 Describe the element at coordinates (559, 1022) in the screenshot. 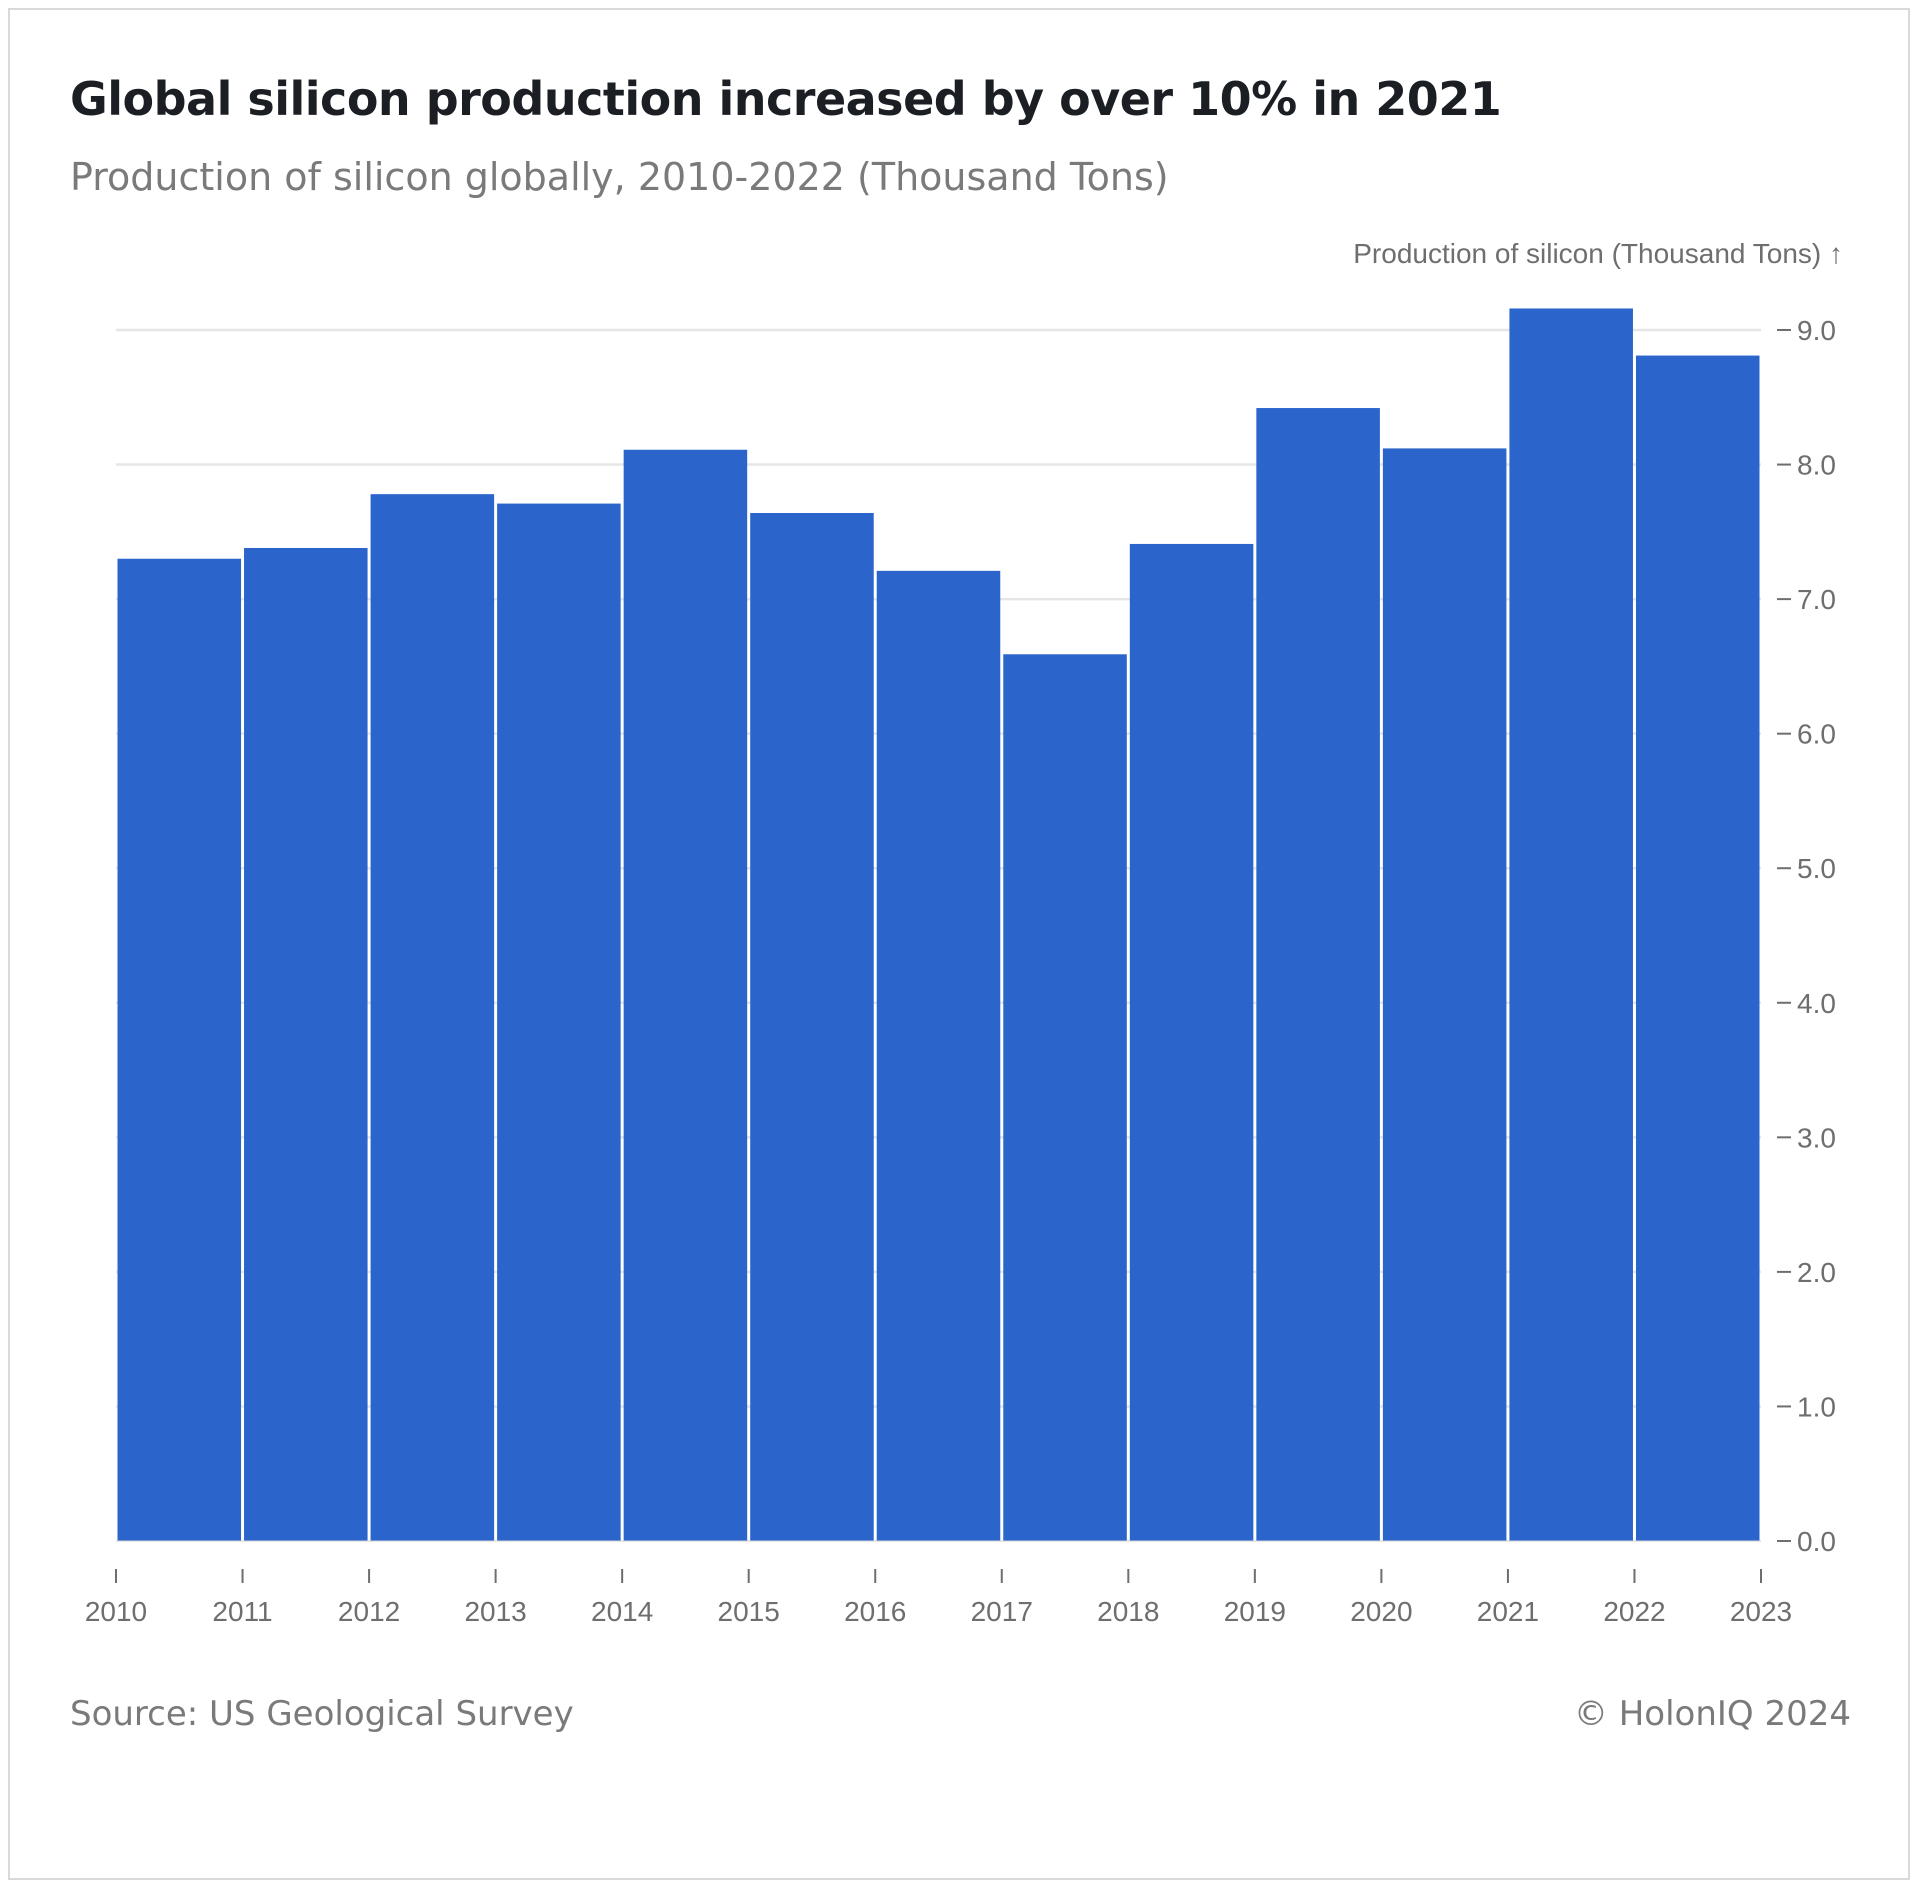

I see `bar-2013` at that location.